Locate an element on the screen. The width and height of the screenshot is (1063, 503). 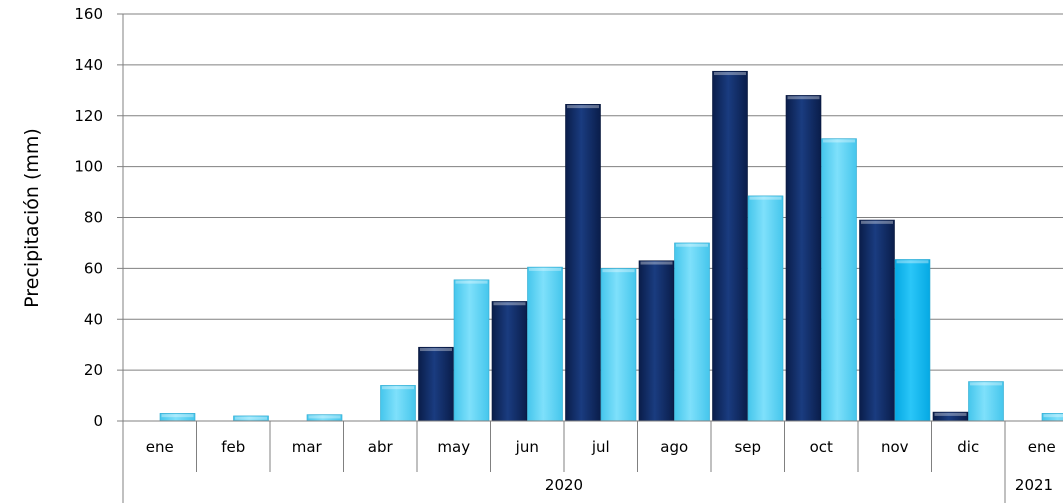
category-label: jun is located at coordinates (527, 447).